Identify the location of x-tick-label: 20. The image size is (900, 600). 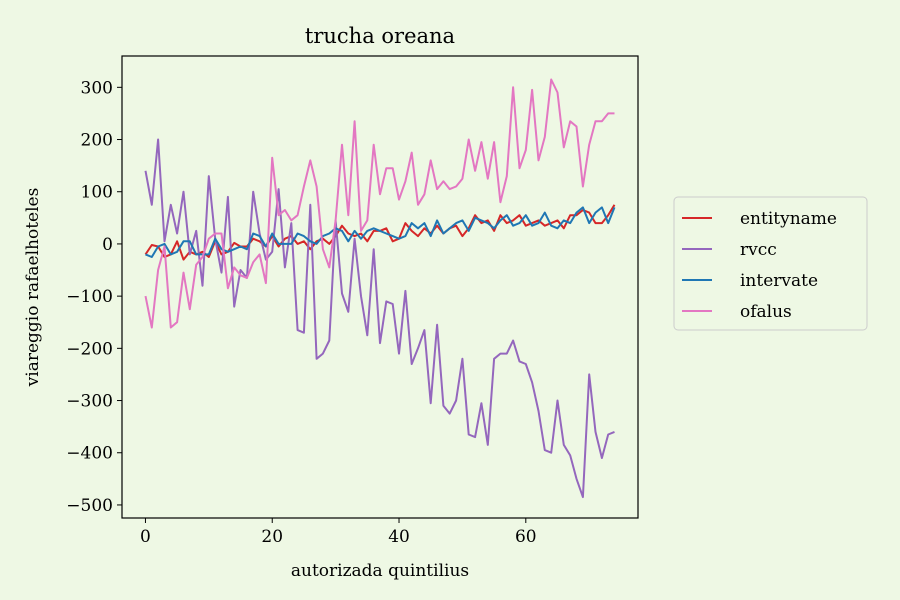
(272, 537).